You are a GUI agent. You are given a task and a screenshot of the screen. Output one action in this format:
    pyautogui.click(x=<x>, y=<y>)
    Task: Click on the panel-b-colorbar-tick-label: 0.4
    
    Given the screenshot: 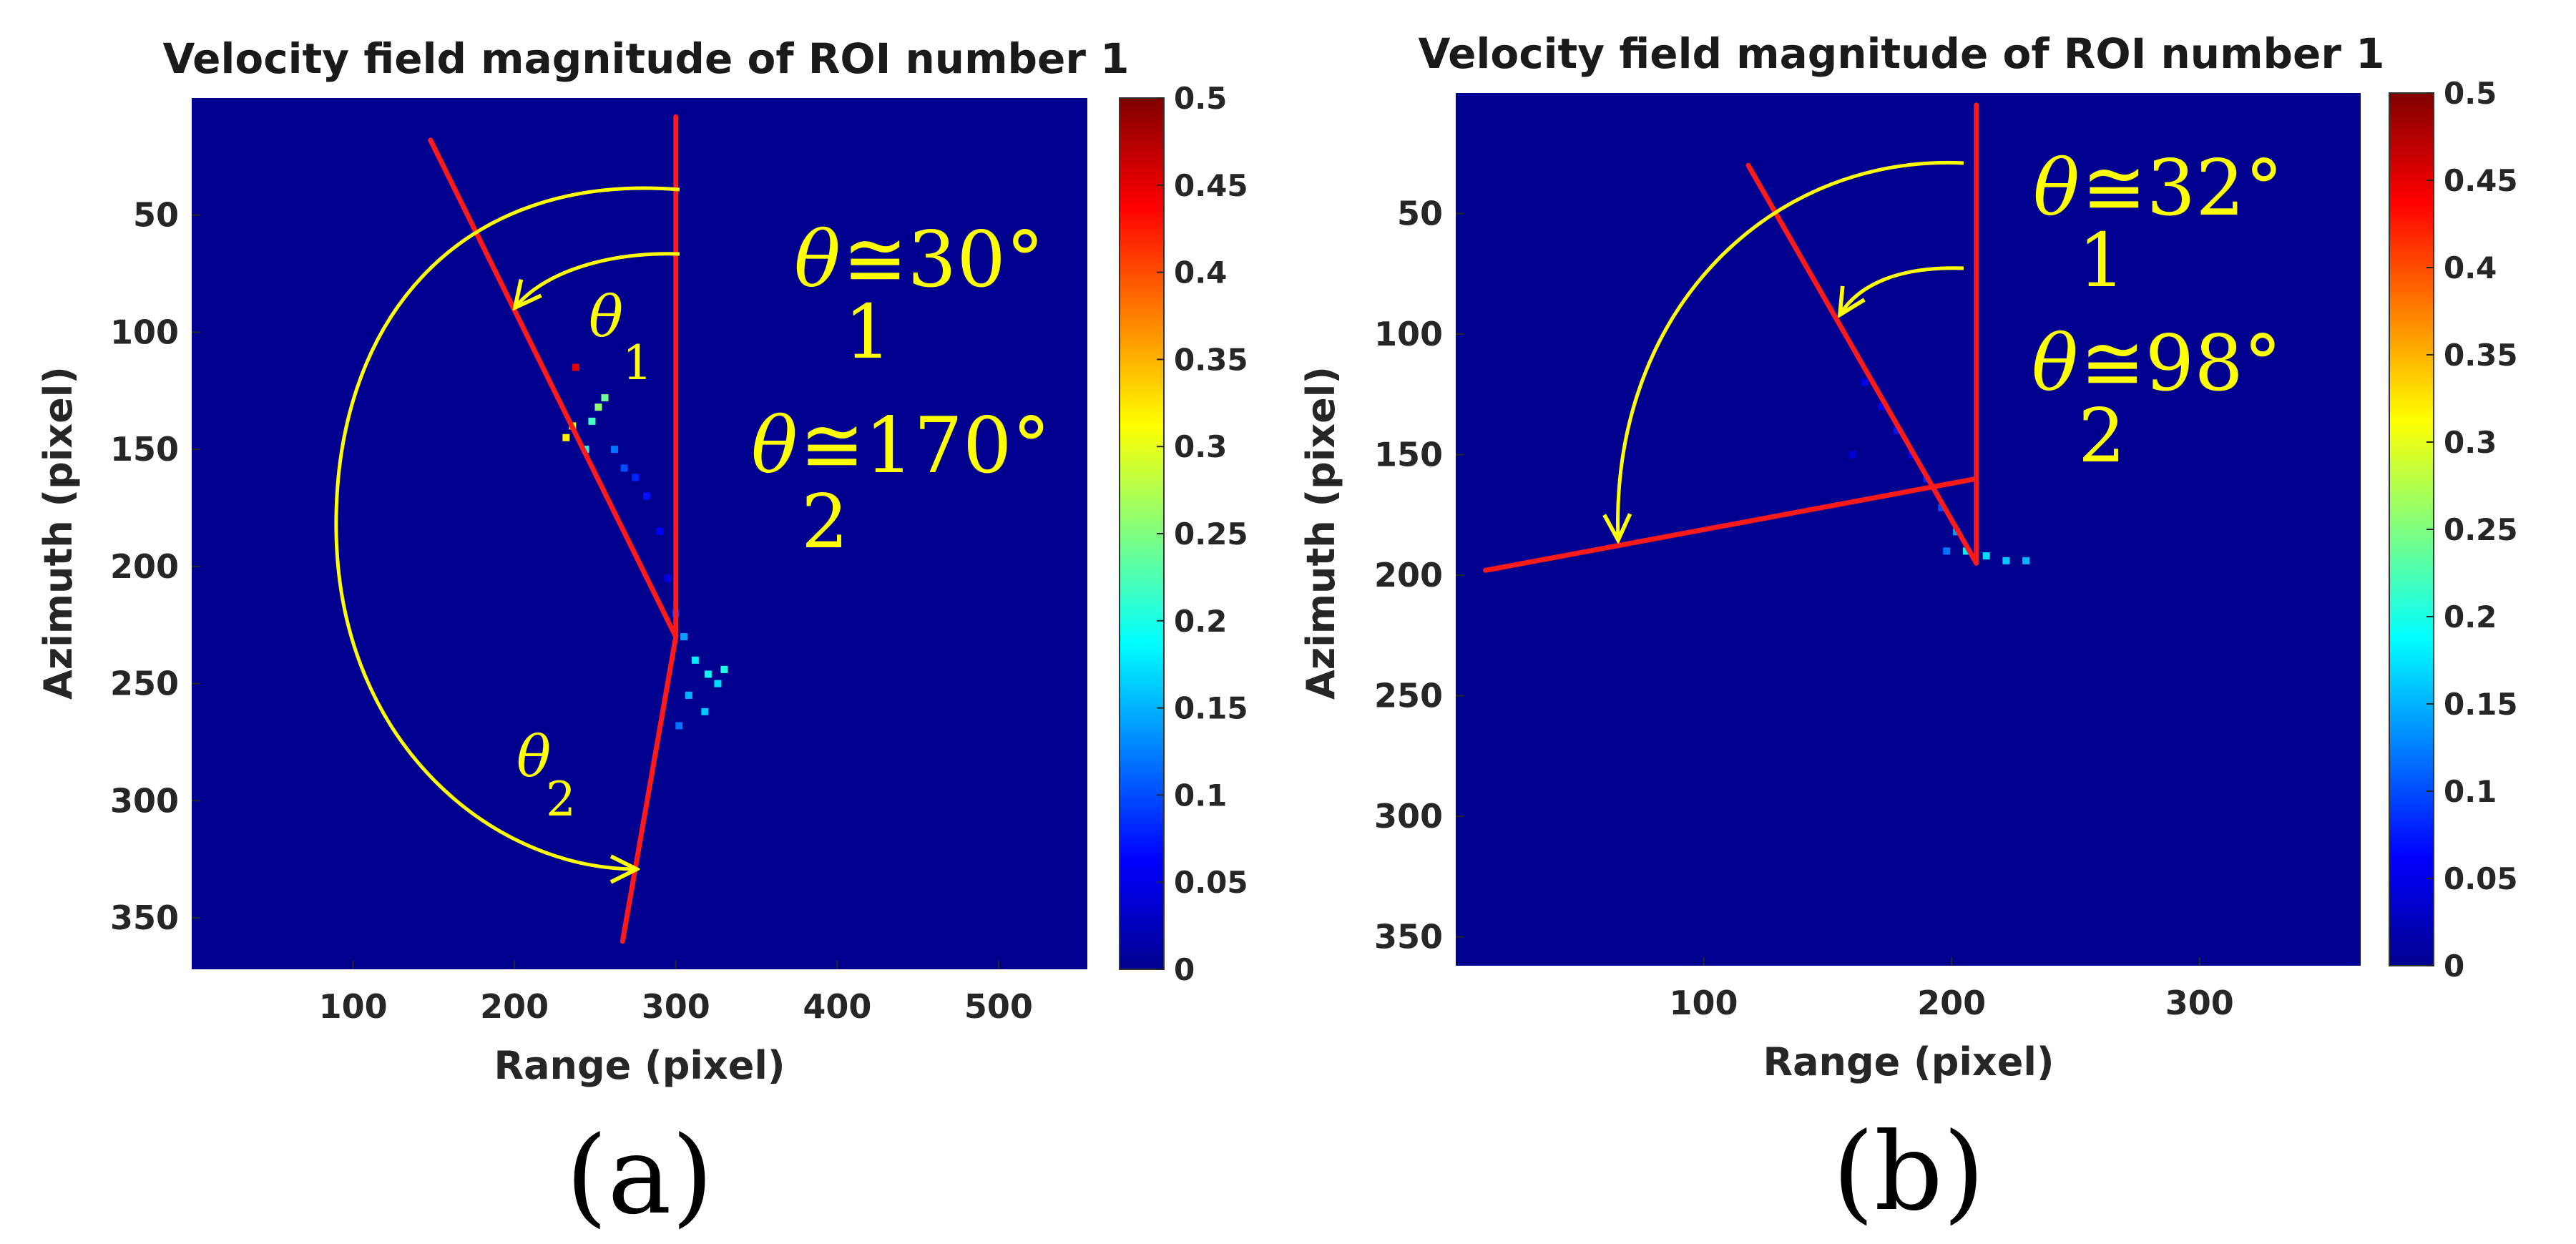 What is the action you would take?
    pyautogui.click(x=2470, y=268)
    